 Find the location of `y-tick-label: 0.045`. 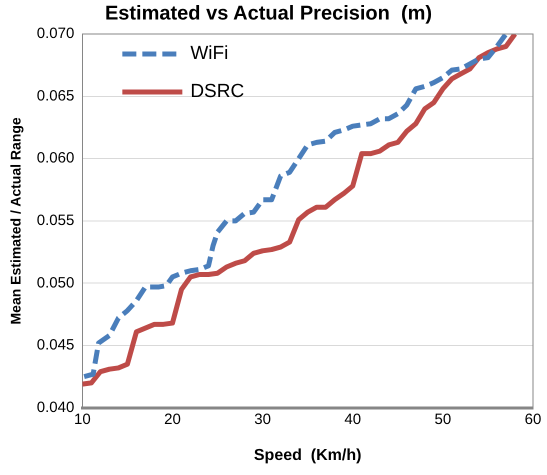

y-tick-label: 0.045 is located at coordinates (55, 345).